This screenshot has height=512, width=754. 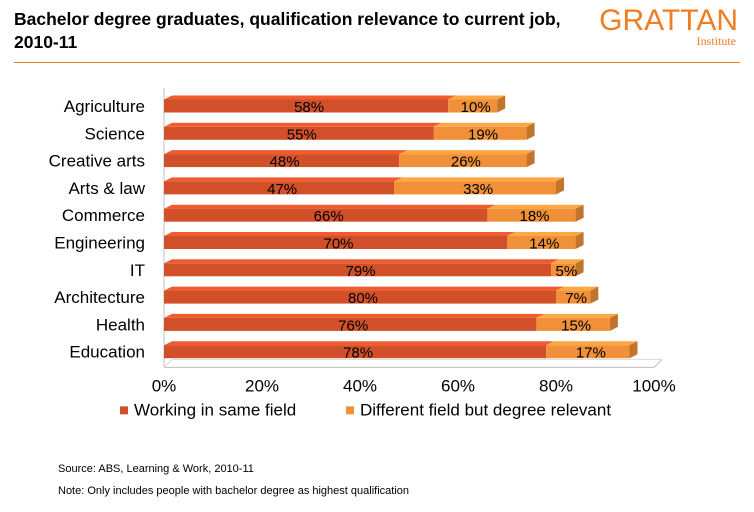 I want to click on bar-degree-relevant: 26%, so click(x=467, y=160).